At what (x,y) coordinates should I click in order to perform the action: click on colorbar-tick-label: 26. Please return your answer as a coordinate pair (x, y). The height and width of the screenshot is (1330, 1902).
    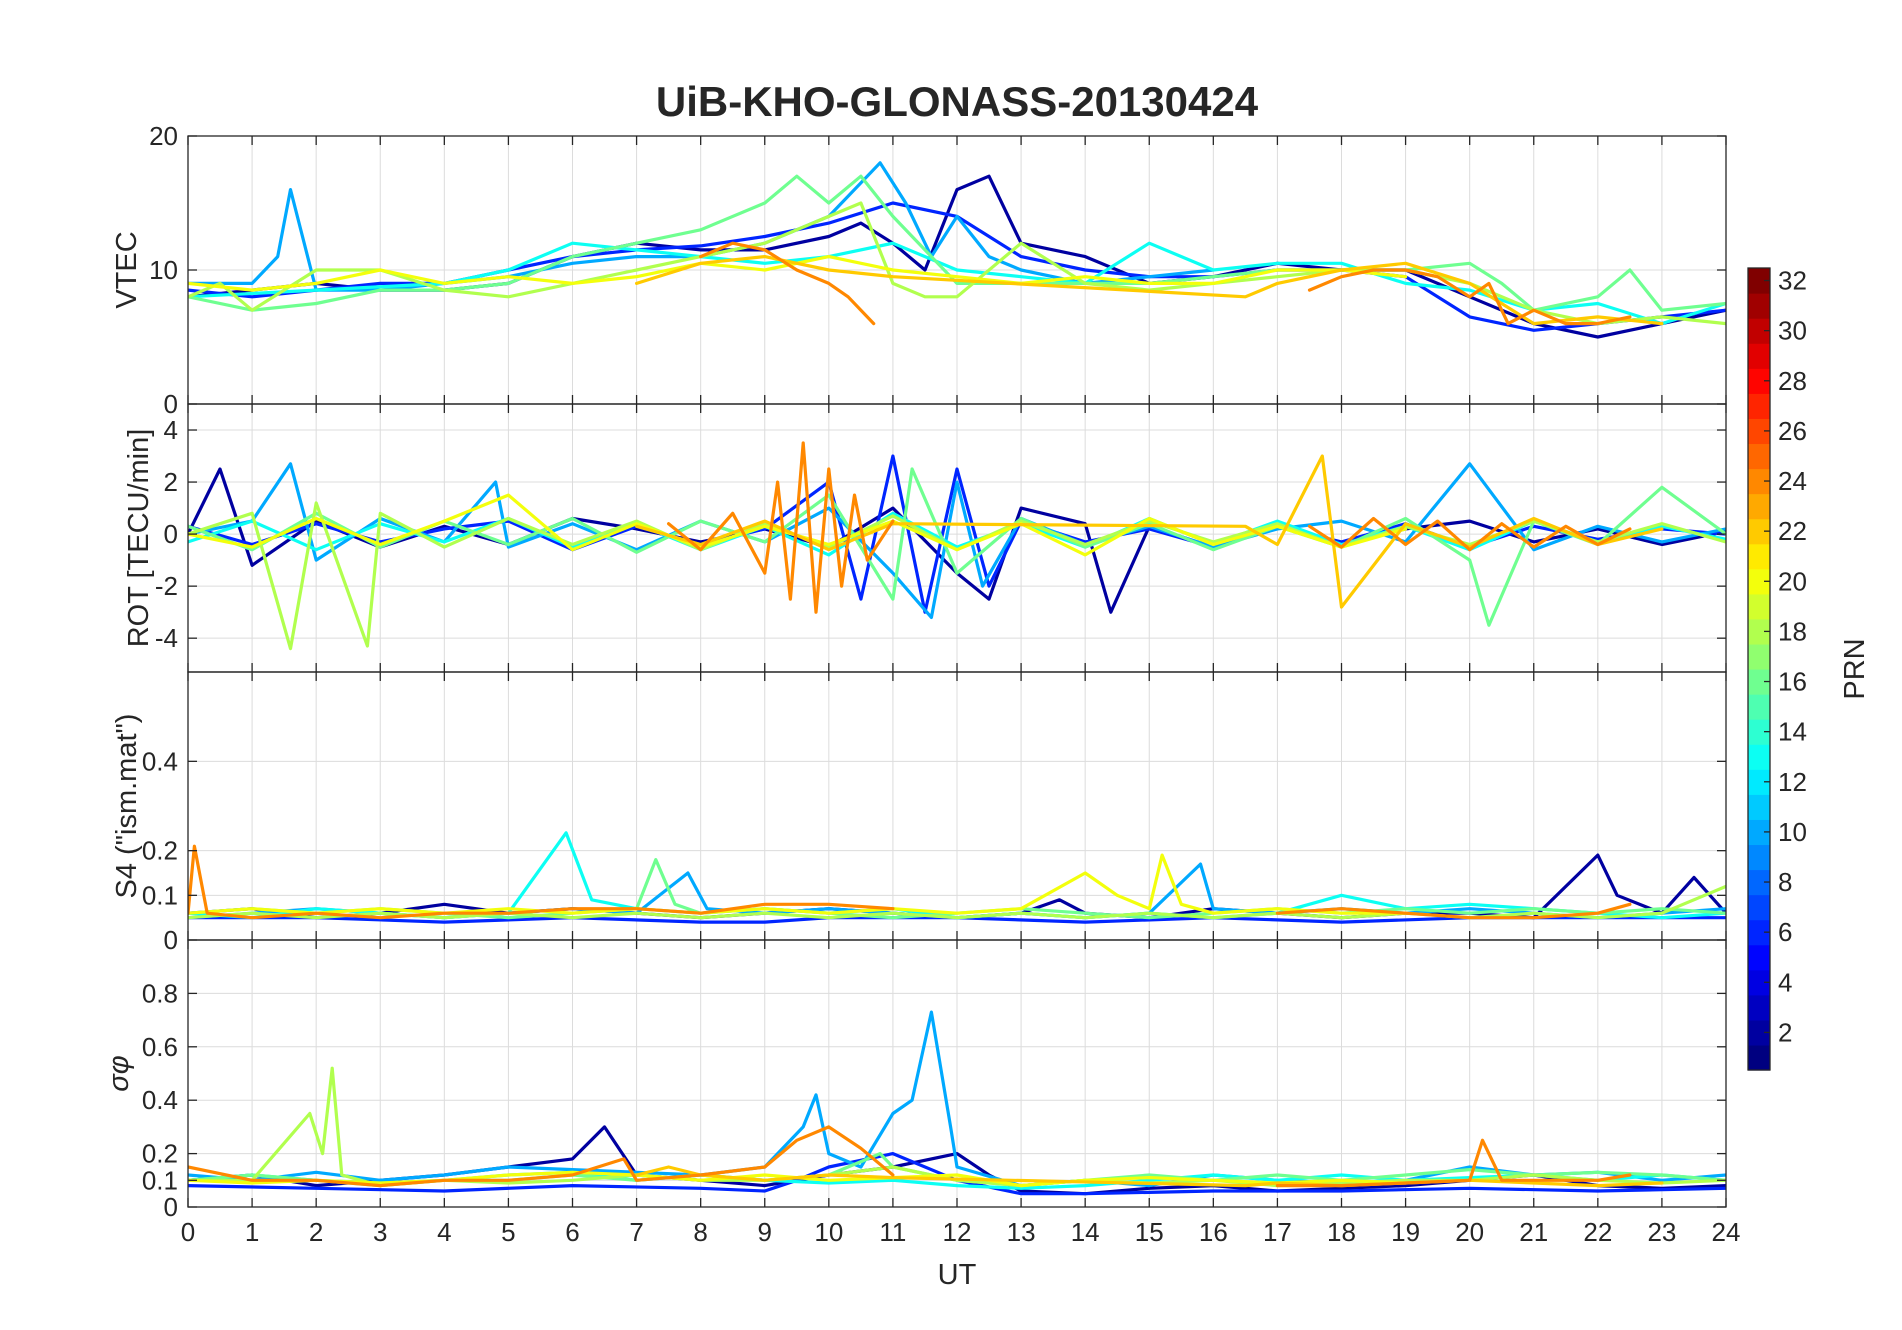
    Looking at the image, I should click on (1792, 431).